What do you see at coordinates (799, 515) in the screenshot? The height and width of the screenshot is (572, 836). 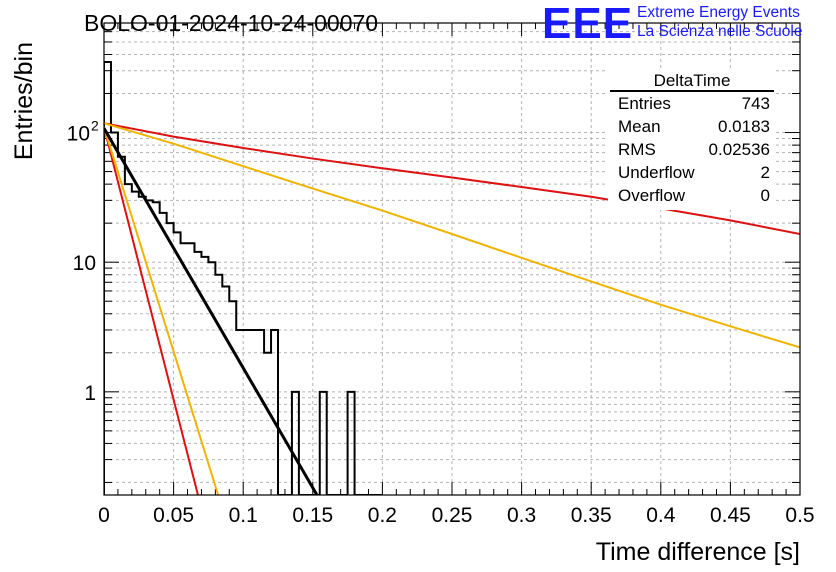 I see `x-tick-label: 0.5` at bounding box center [799, 515].